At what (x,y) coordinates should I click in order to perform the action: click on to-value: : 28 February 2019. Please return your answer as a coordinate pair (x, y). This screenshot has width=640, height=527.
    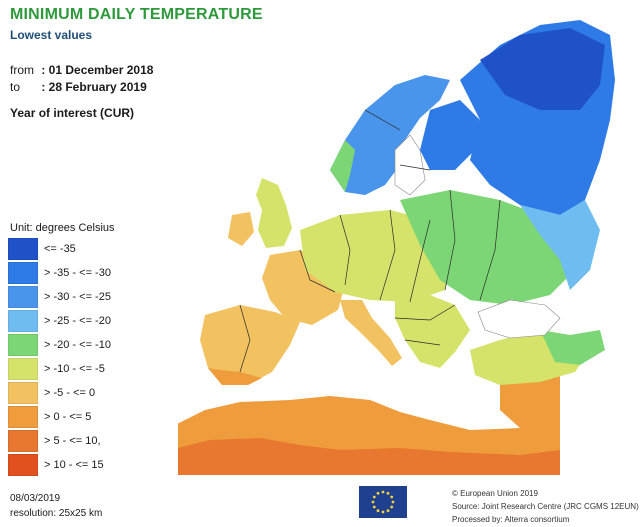
    Looking at the image, I should click on (94, 87).